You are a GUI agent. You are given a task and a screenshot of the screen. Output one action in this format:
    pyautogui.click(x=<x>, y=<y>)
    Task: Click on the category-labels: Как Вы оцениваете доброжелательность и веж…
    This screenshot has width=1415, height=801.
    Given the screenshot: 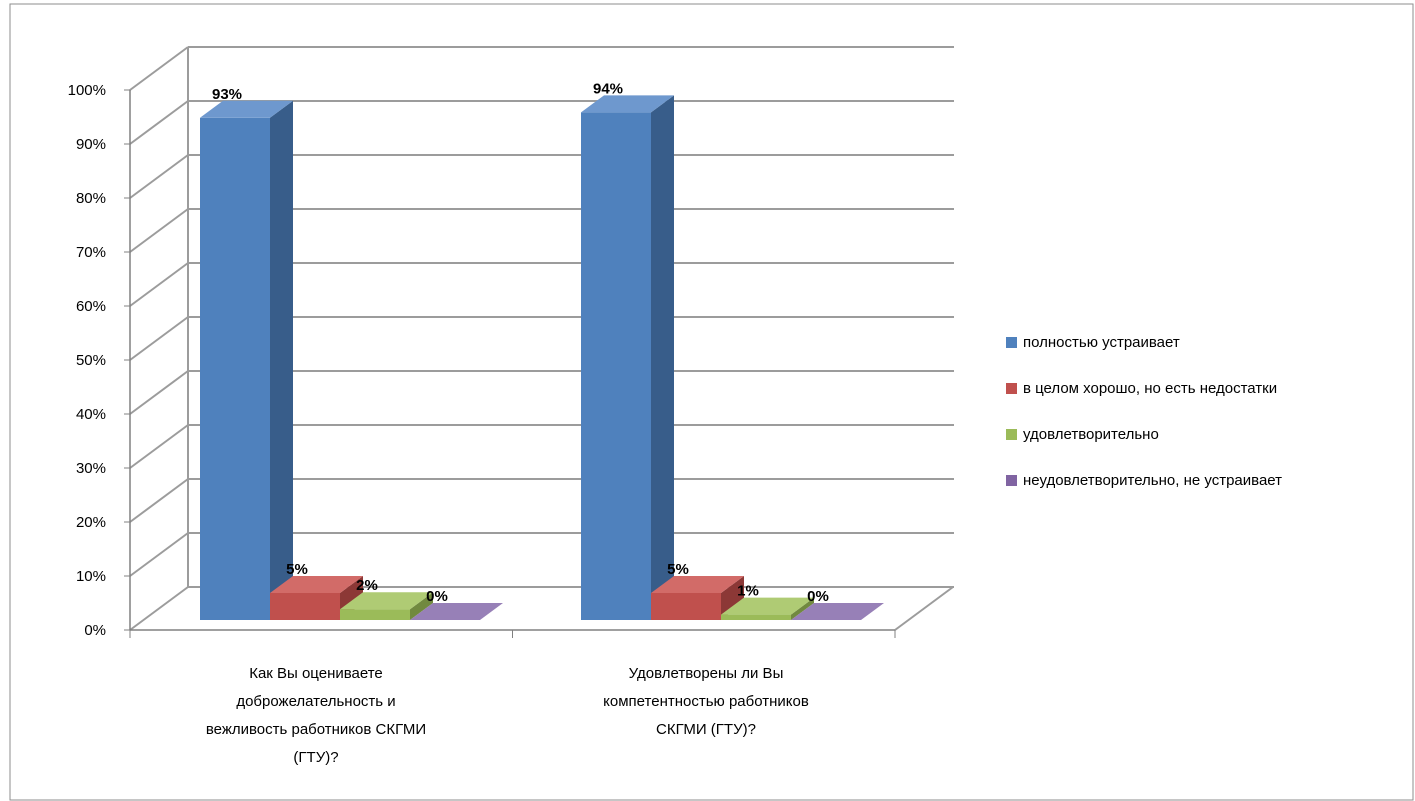 What is the action you would take?
    pyautogui.click(x=507, y=715)
    